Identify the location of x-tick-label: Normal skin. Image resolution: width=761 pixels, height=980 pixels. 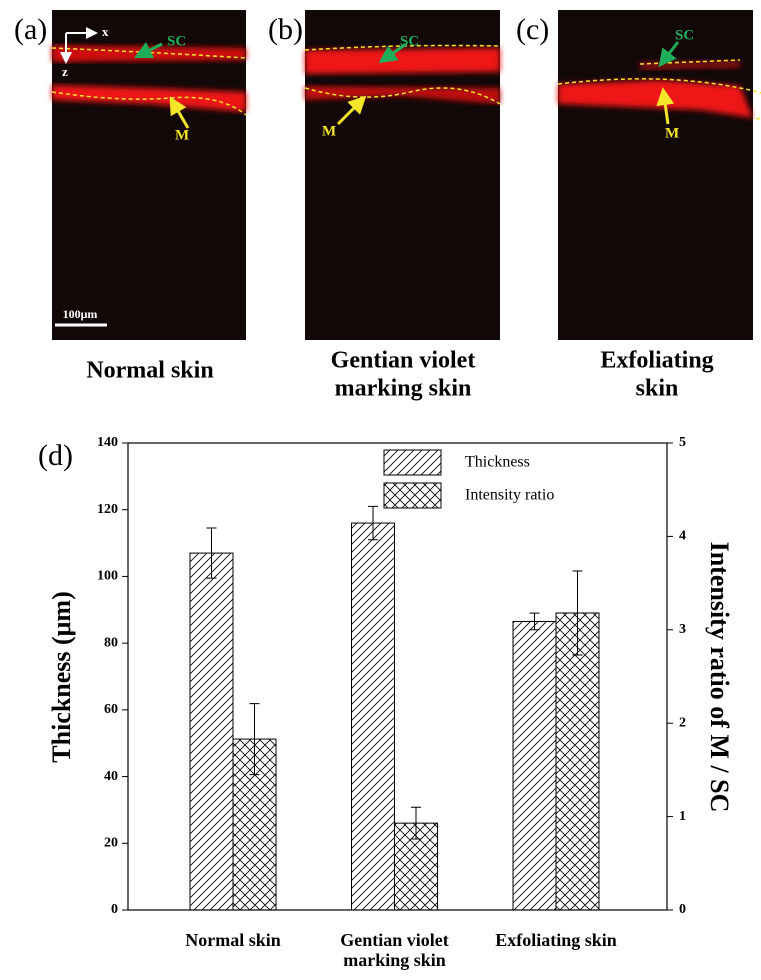
(233, 940).